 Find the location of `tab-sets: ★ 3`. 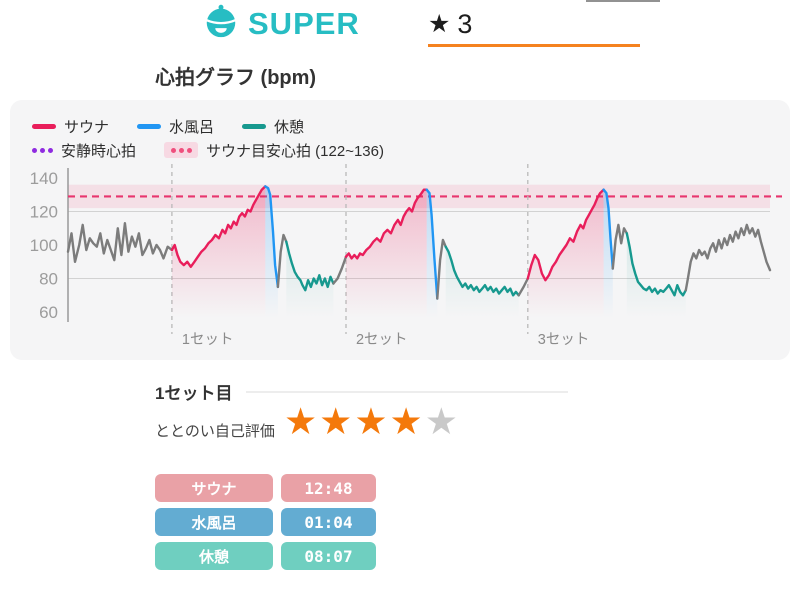

tab-sets: ★ 3 is located at coordinates (534, 26).